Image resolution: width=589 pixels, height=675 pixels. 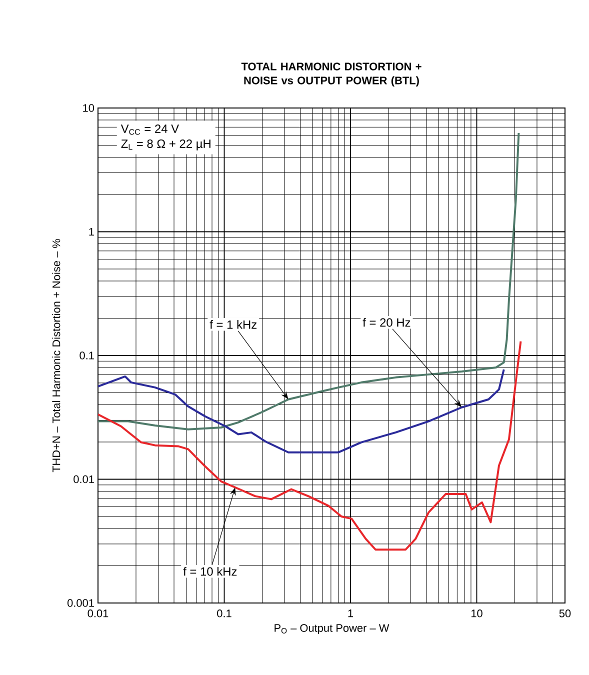 I want to click on annotation: f = 1 kHz, so click(x=233, y=324).